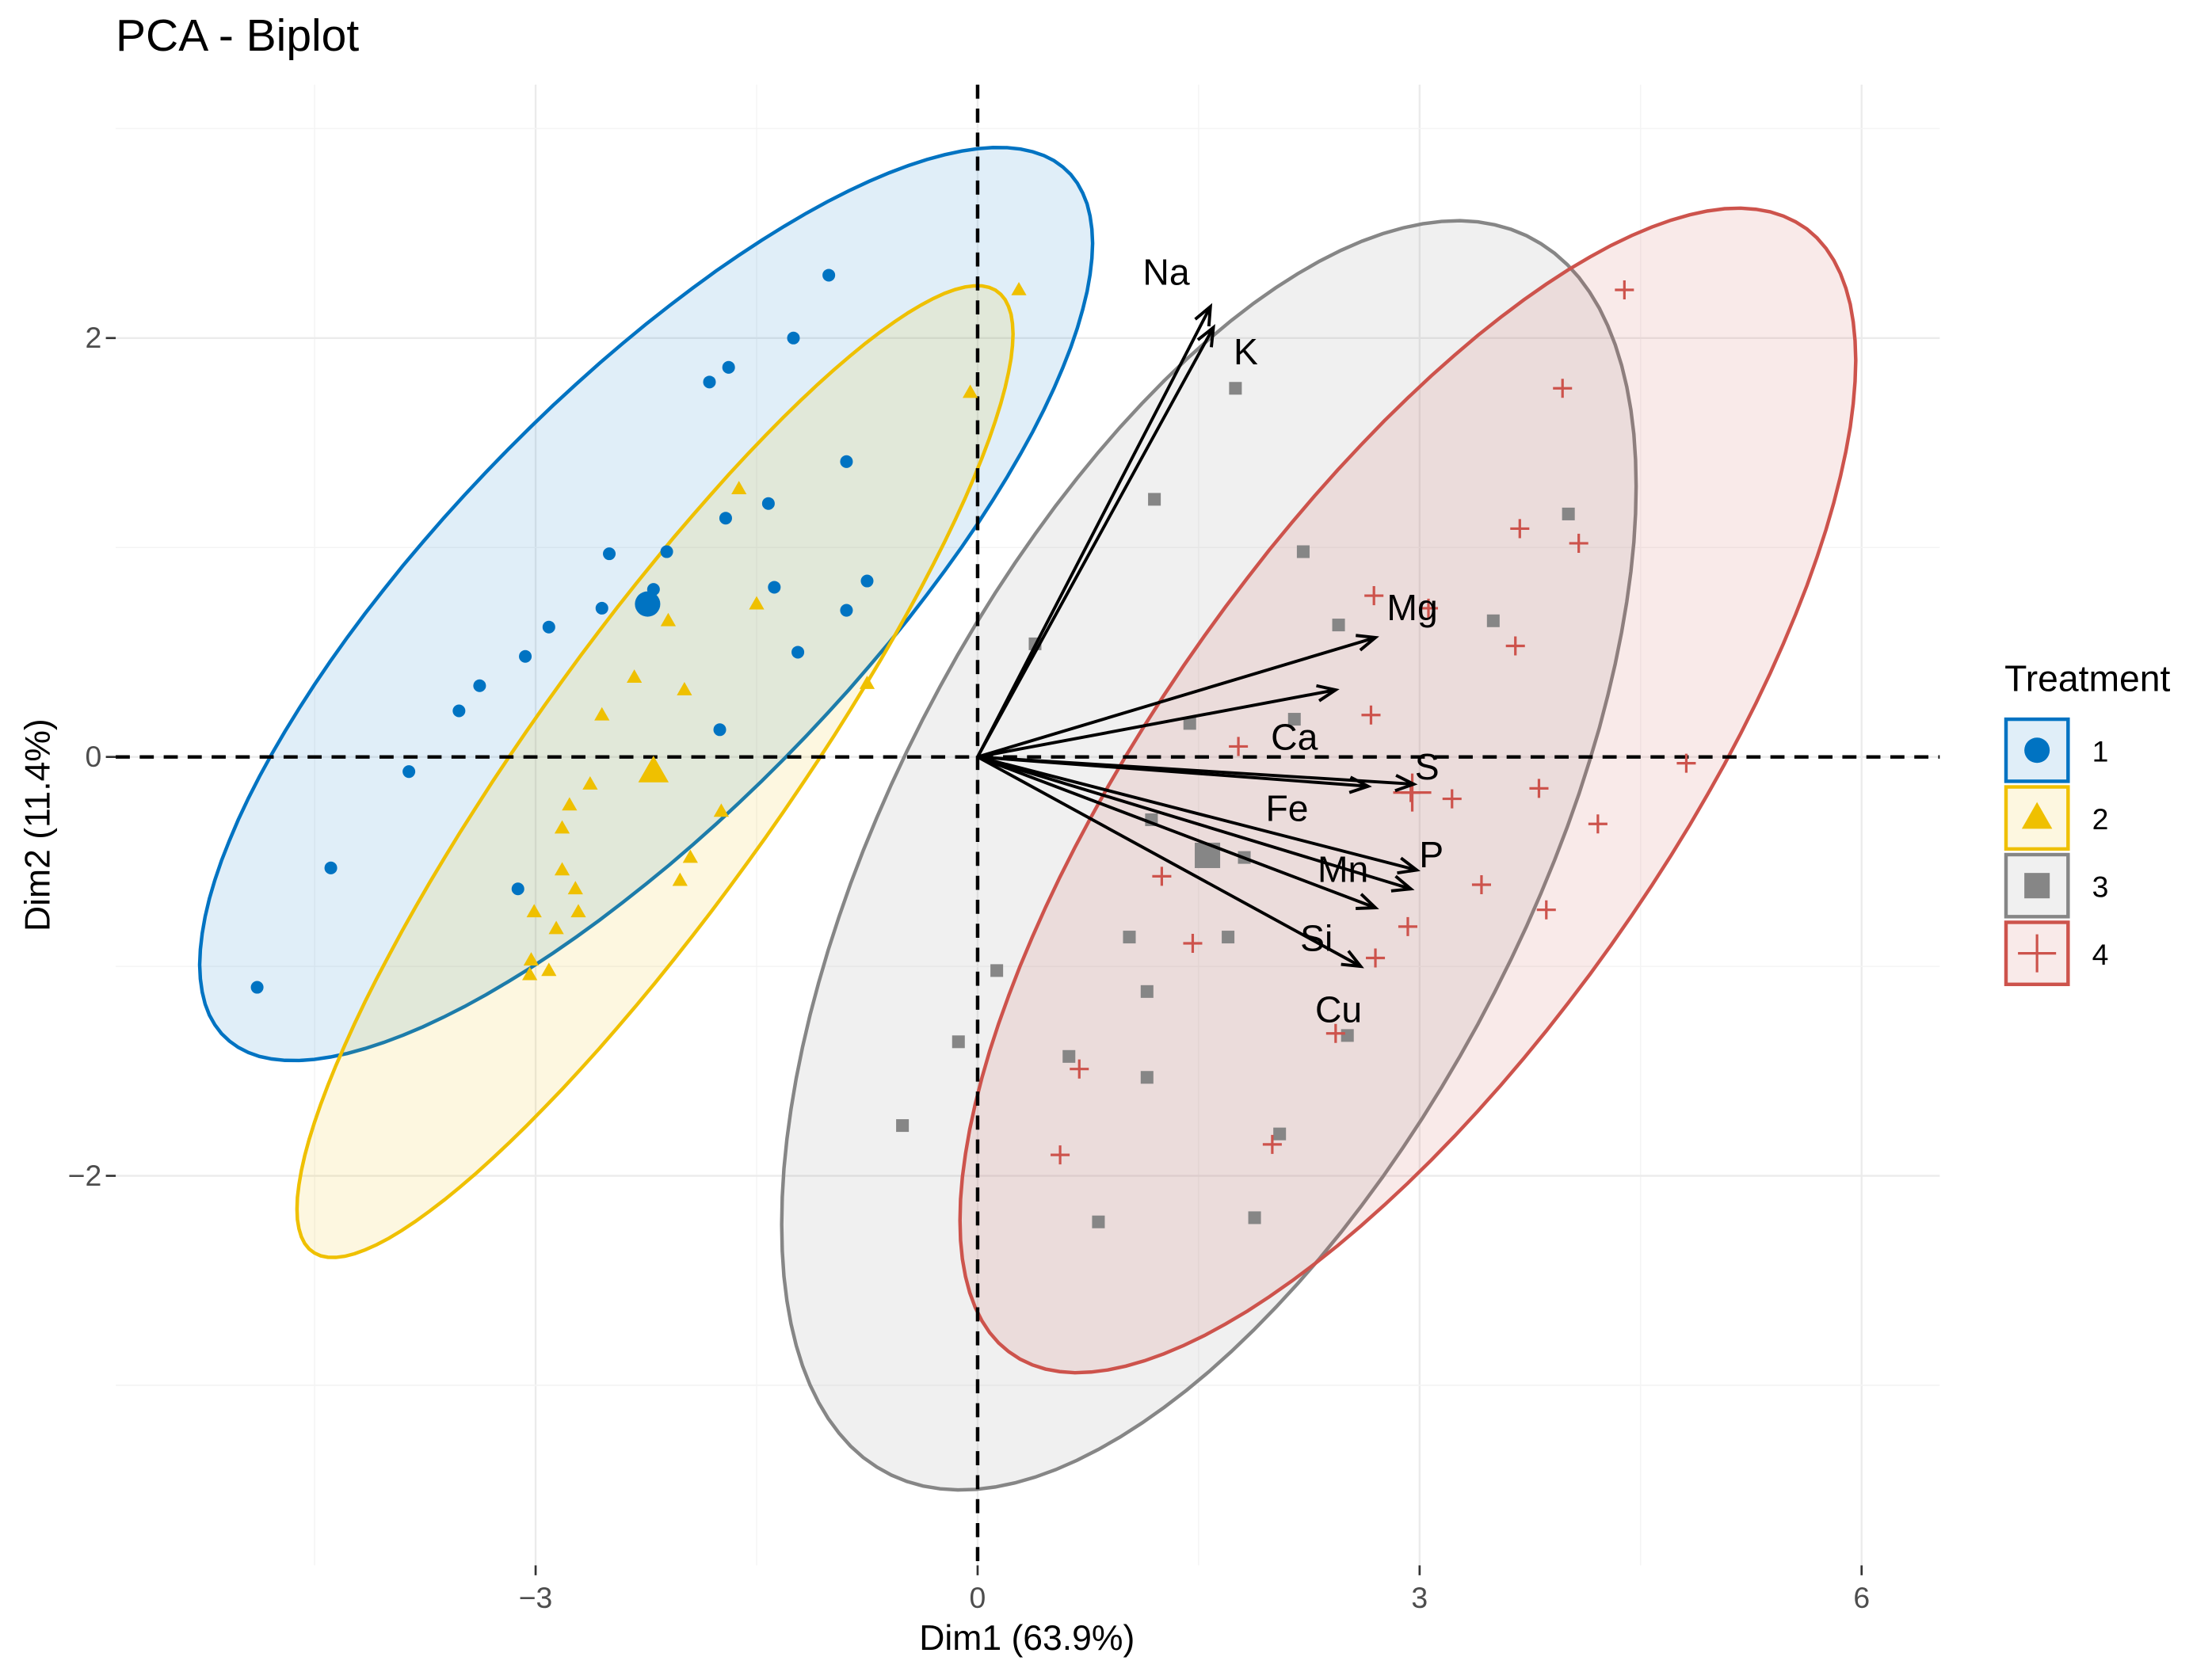  Describe the element at coordinates (1294, 737) in the screenshot. I see `variable-label-Ca: Ca` at that location.